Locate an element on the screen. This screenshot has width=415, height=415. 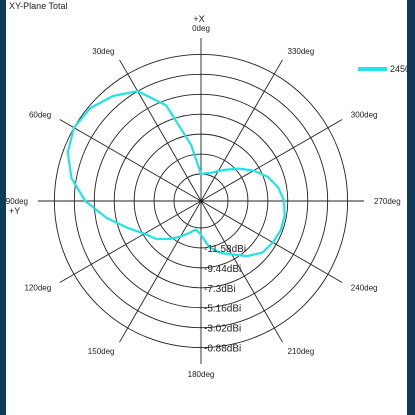
angle-tick-label: 150deg is located at coordinates (101, 351).